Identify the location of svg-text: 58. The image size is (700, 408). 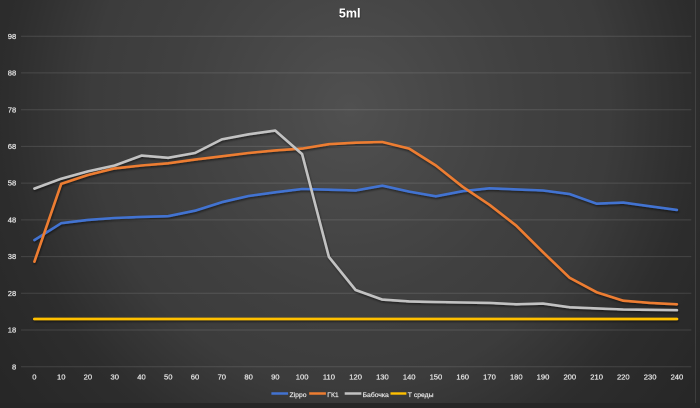
(12, 183).